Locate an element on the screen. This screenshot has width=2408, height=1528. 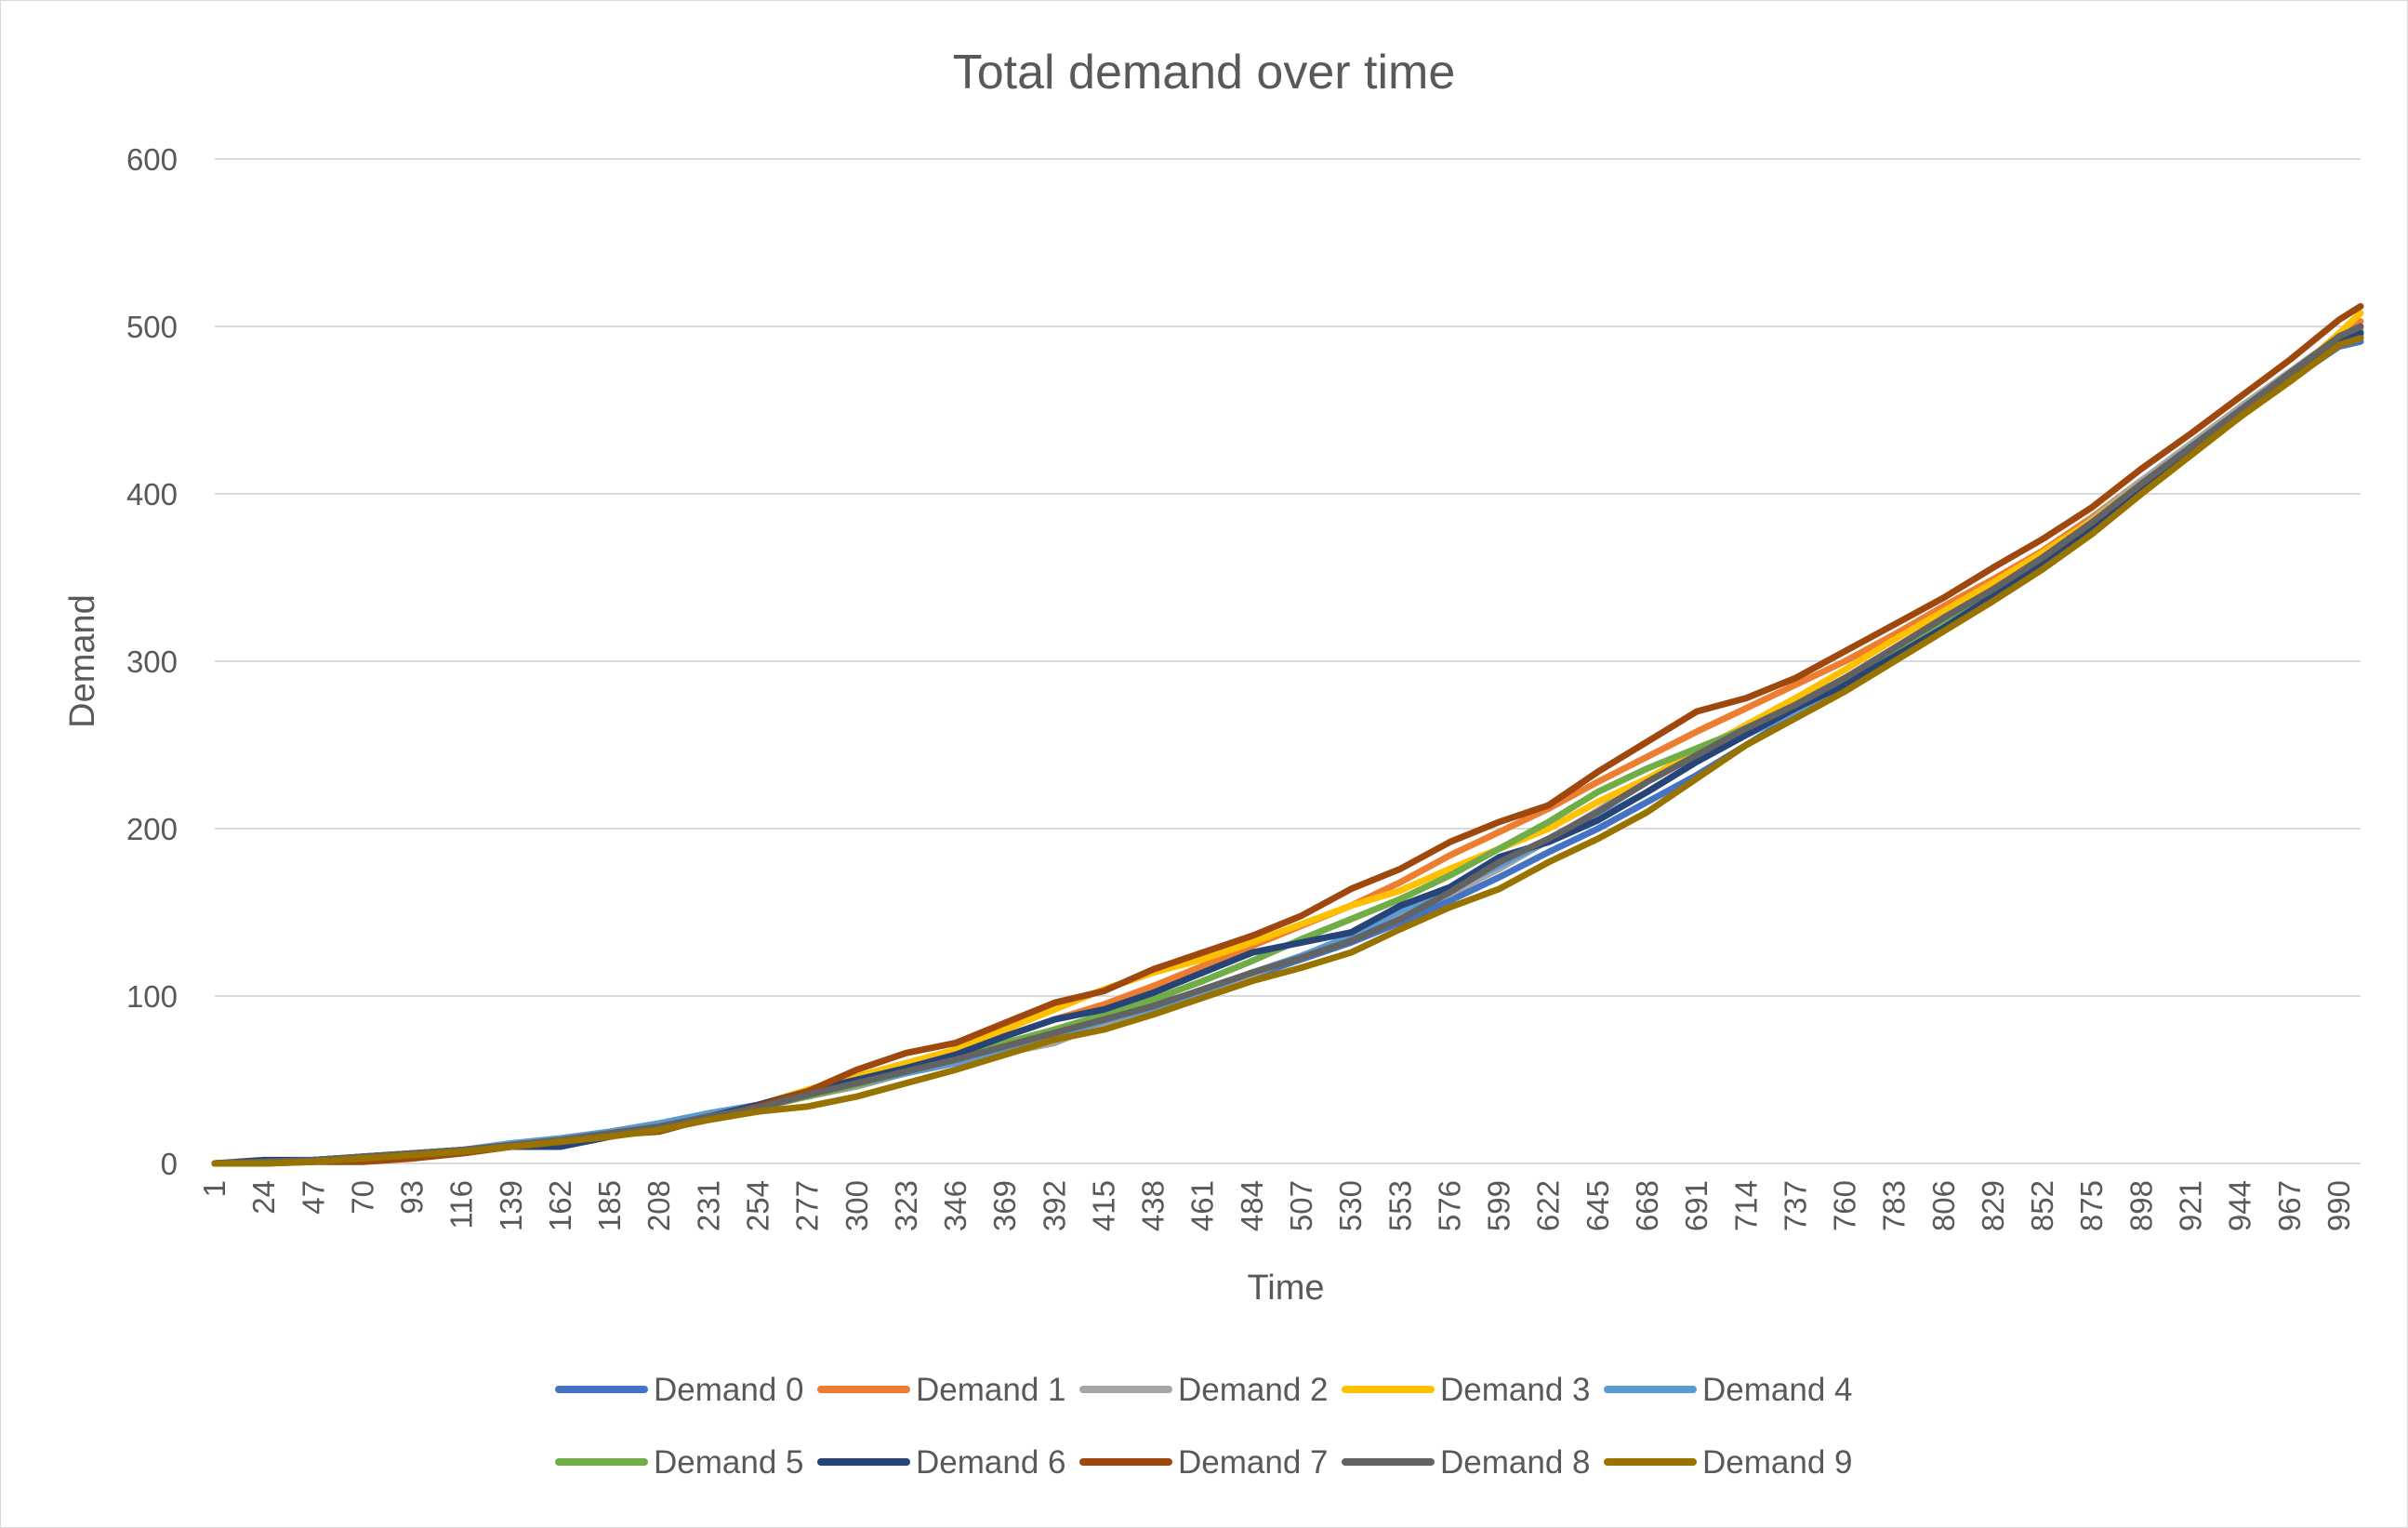
legend-item: Demand 8 is located at coordinates (1466, 1462).